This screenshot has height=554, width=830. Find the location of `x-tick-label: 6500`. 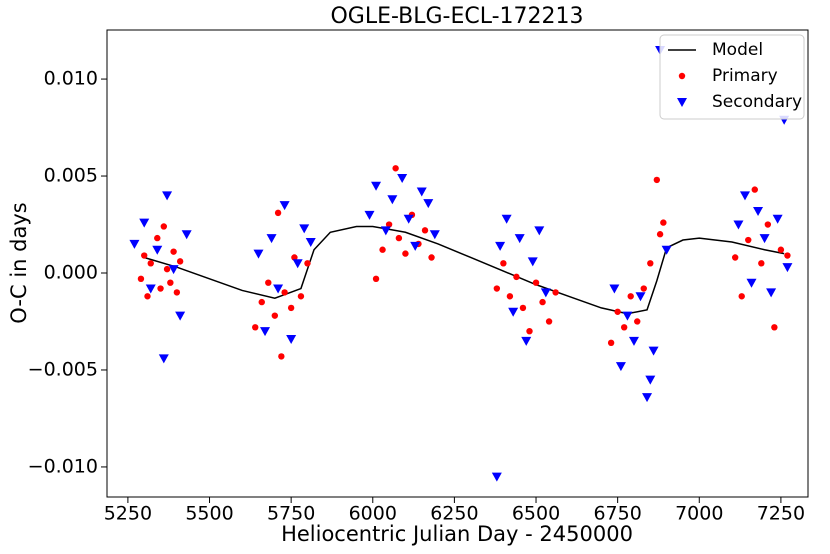

x-tick-label: 6500 is located at coordinates (536, 514).